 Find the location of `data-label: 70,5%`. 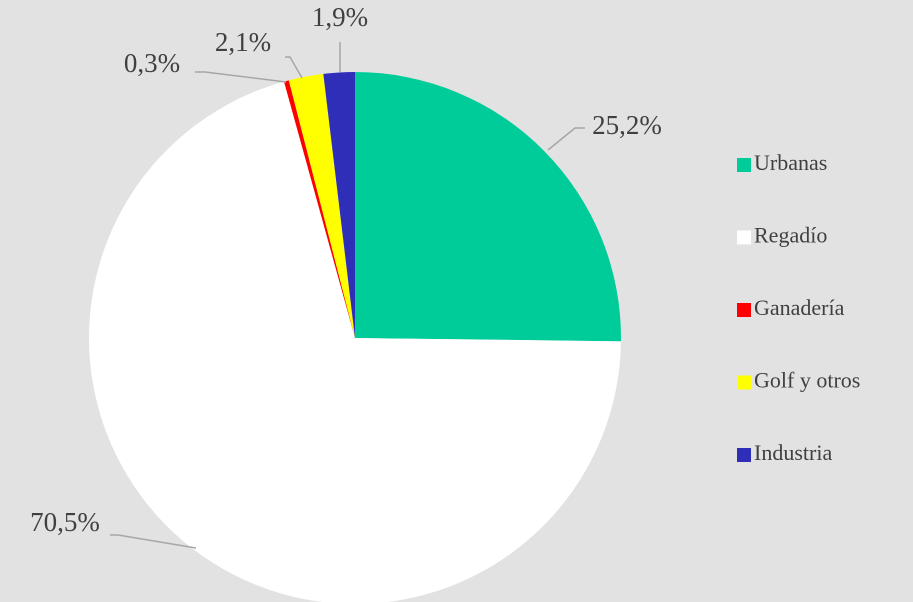

data-label: 70,5% is located at coordinates (65, 522).